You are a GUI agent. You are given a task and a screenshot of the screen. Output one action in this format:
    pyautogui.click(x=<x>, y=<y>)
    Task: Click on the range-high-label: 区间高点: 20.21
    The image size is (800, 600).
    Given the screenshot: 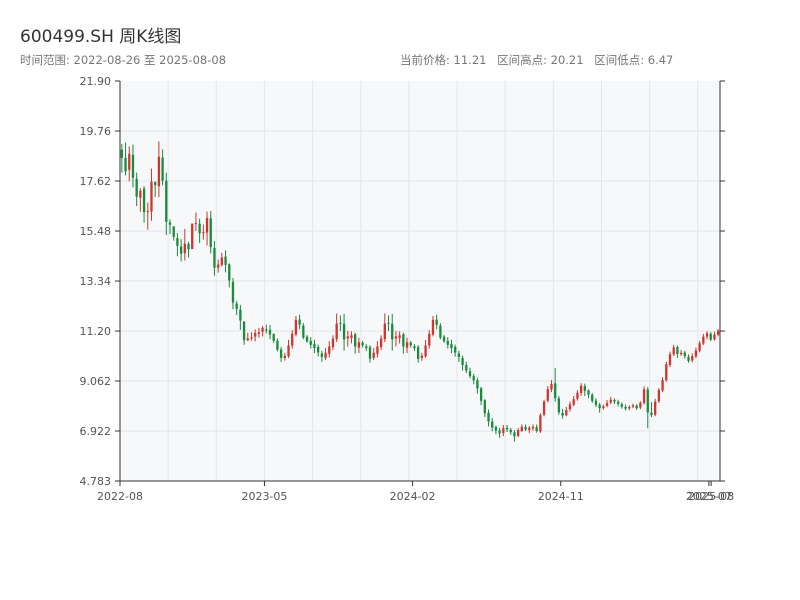 What is the action you would take?
    pyautogui.click(x=540, y=60)
    